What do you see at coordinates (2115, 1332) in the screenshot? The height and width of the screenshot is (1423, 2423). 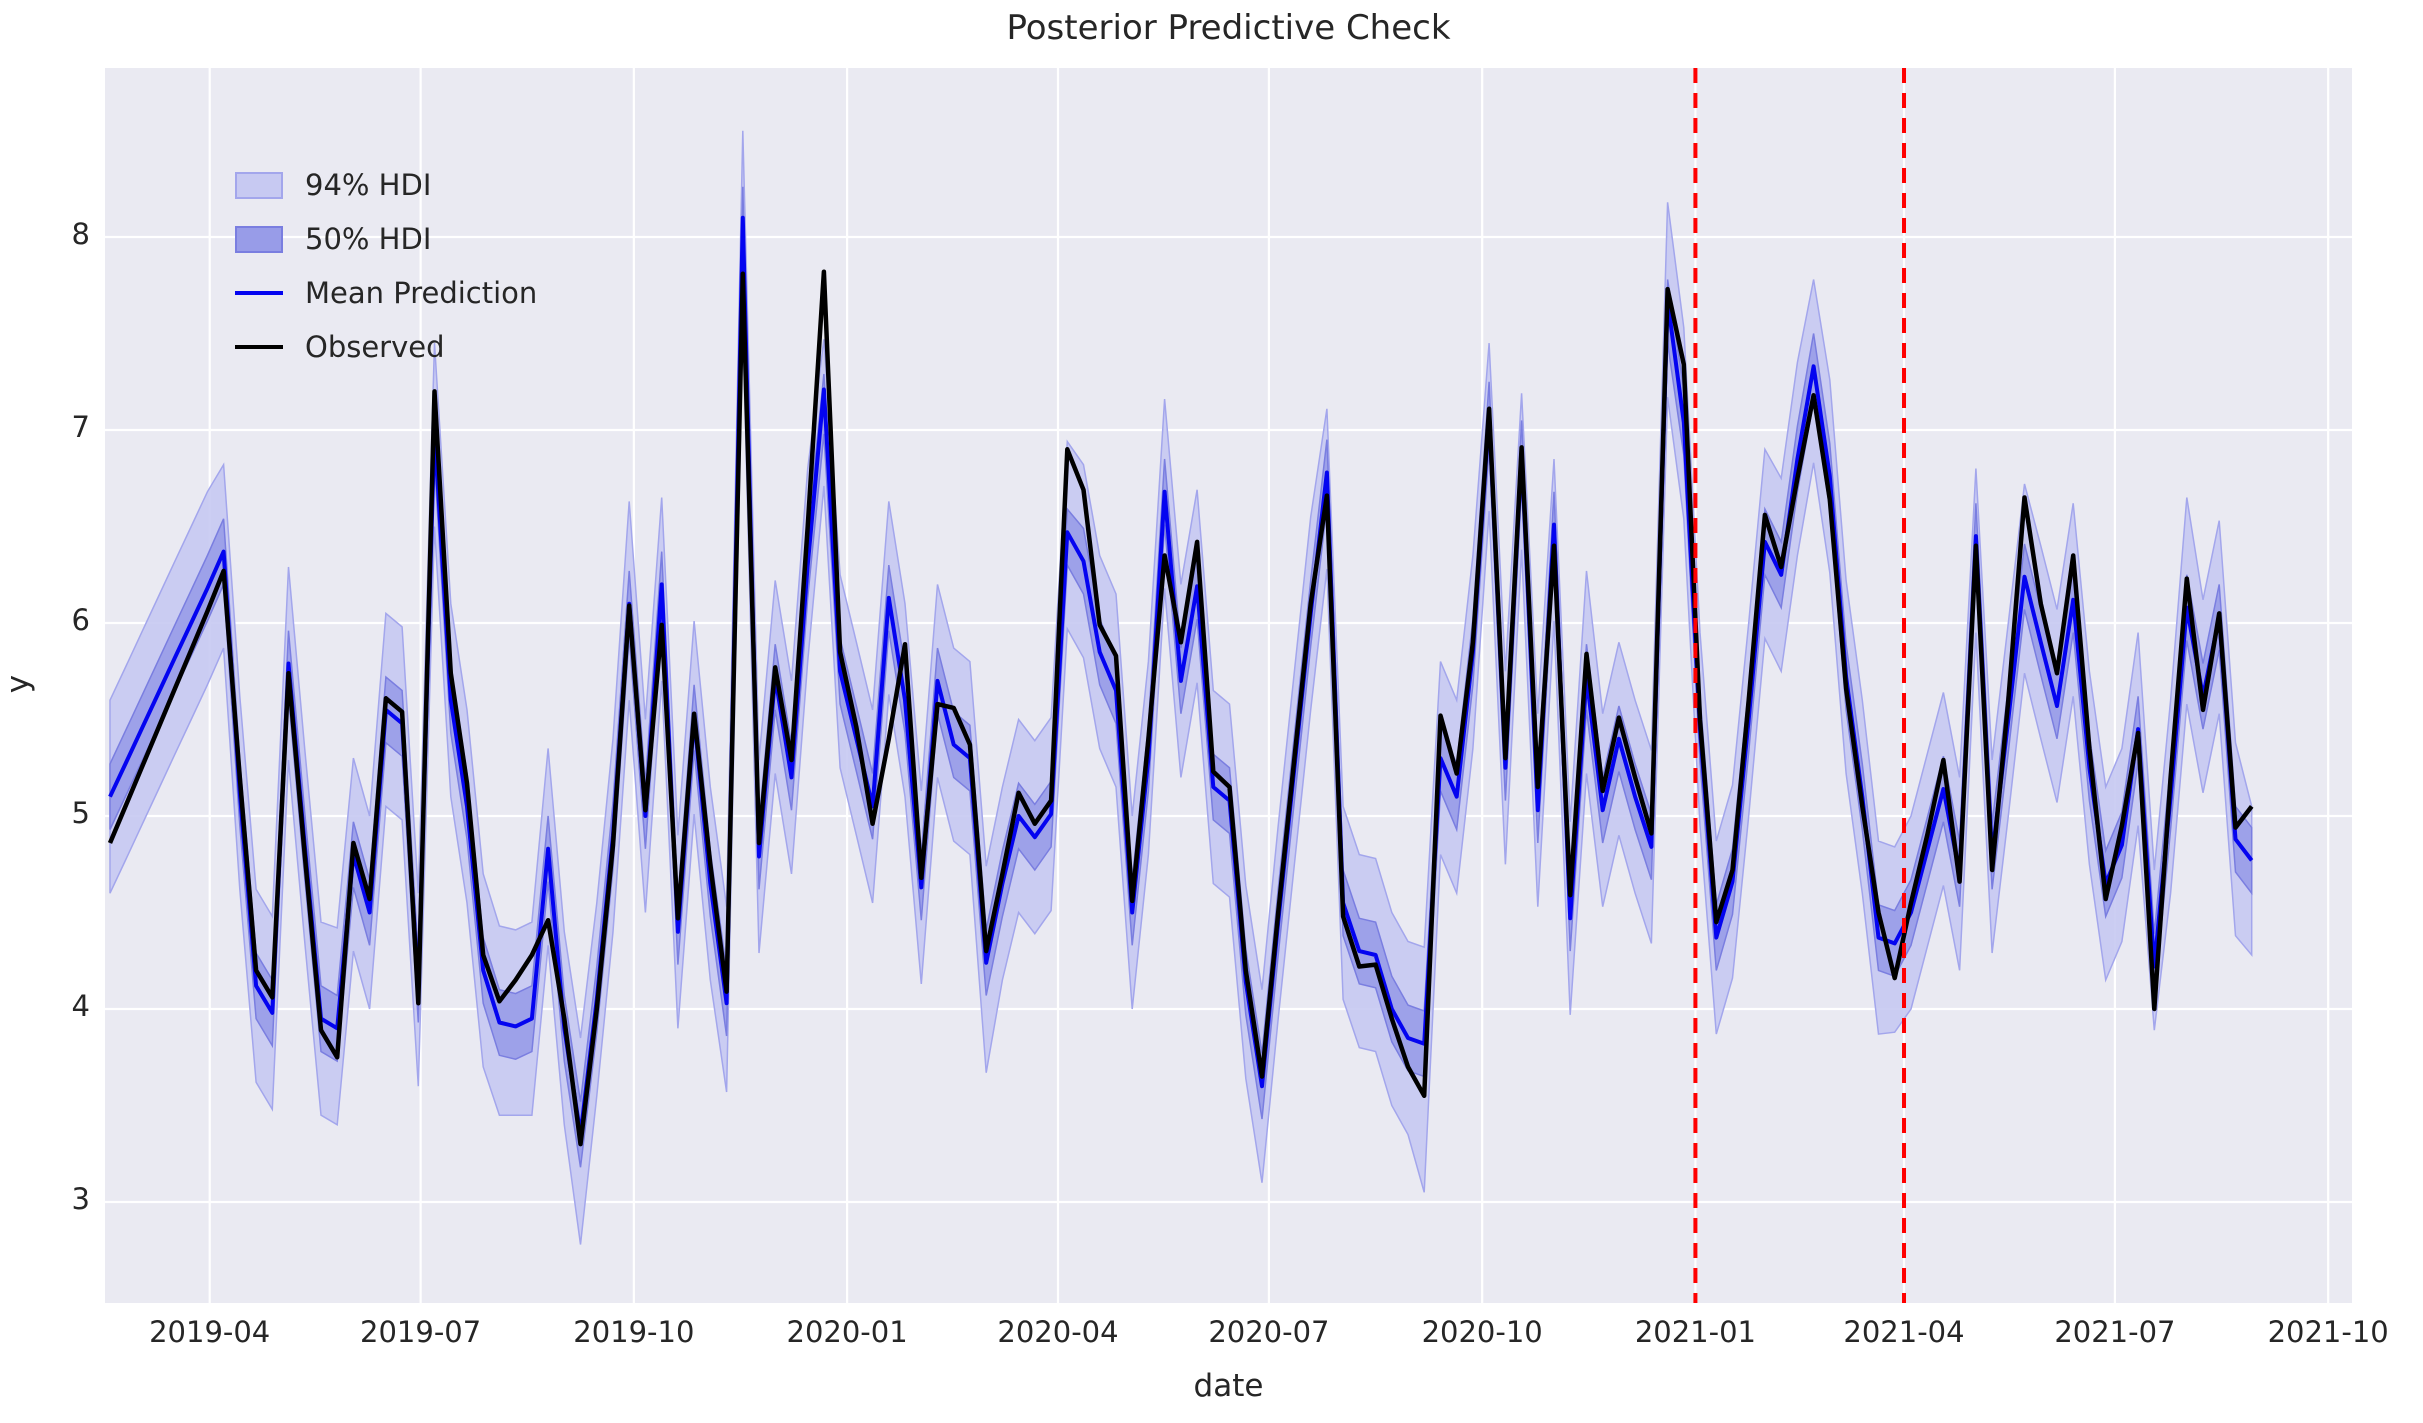 I see `x-tick-label: 2021-07` at bounding box center [2115, 1332].